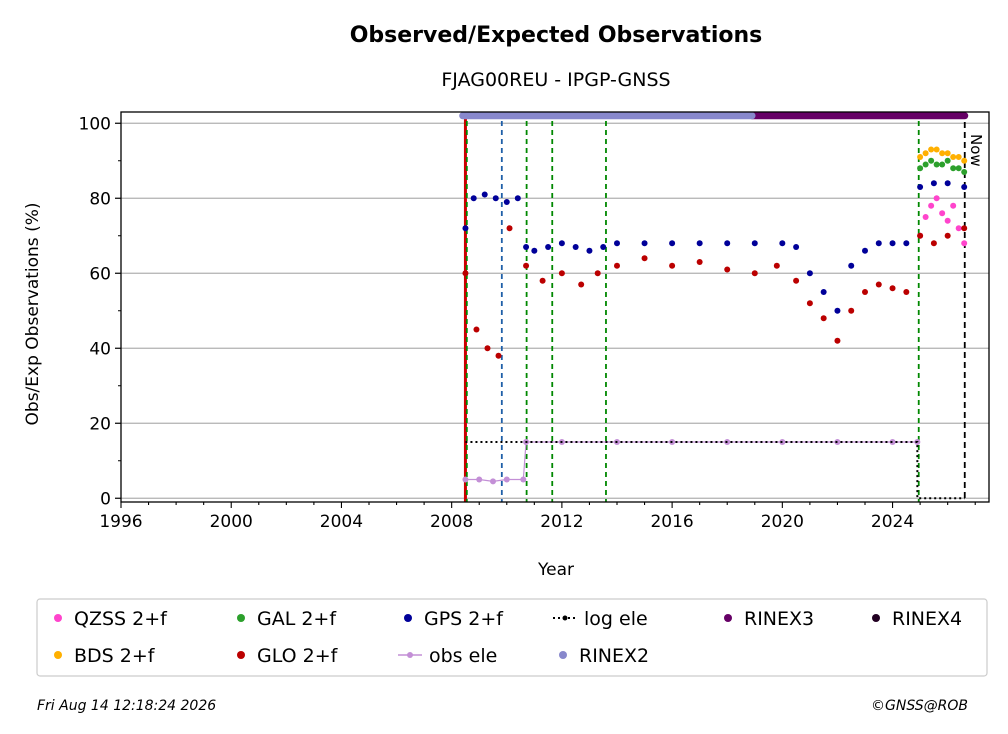 This screenshot has height=734, width=1008. What do you see at coordinates (105, 656) in the screenshot?
I see `legend-item: BDS 2+f` at bounding box center [105, 656].